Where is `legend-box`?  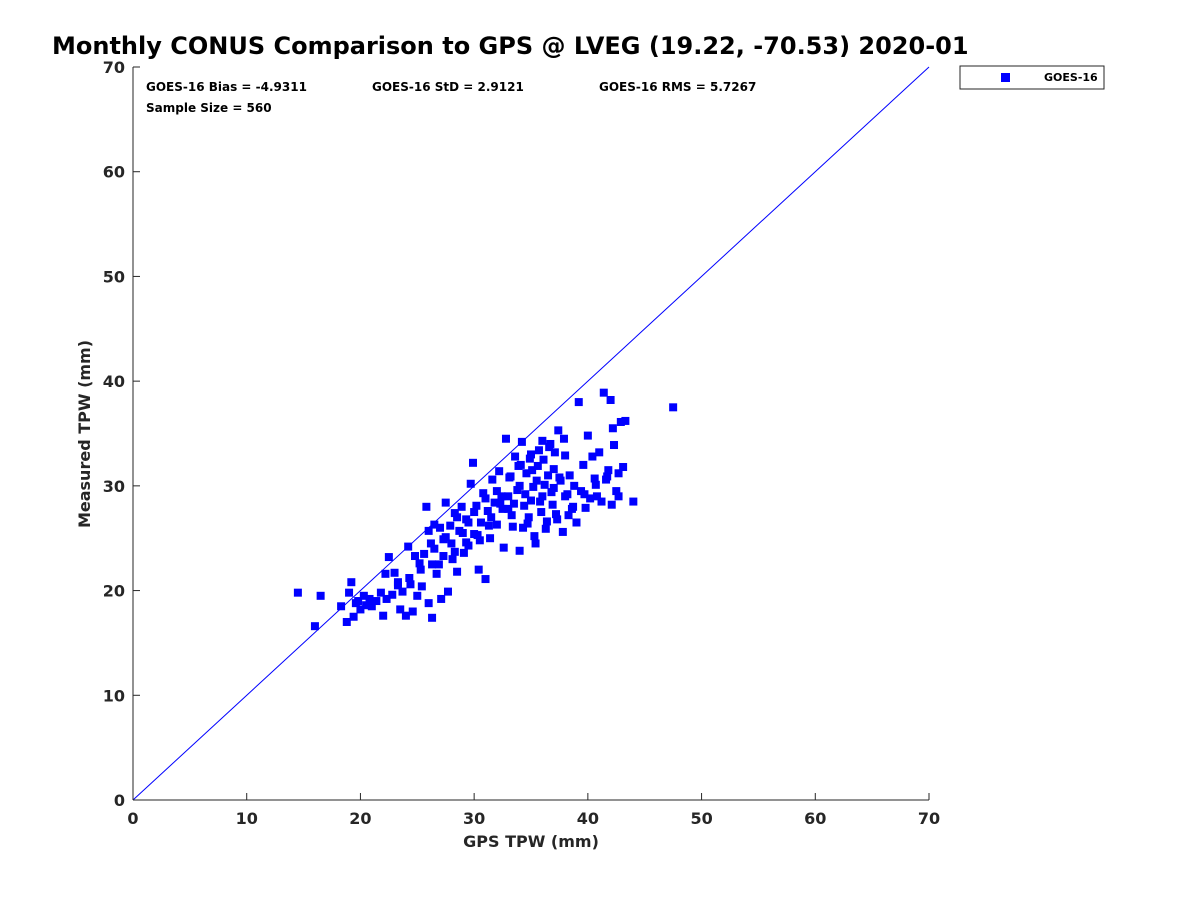 legend-box is located at coordinates (1032, 77).